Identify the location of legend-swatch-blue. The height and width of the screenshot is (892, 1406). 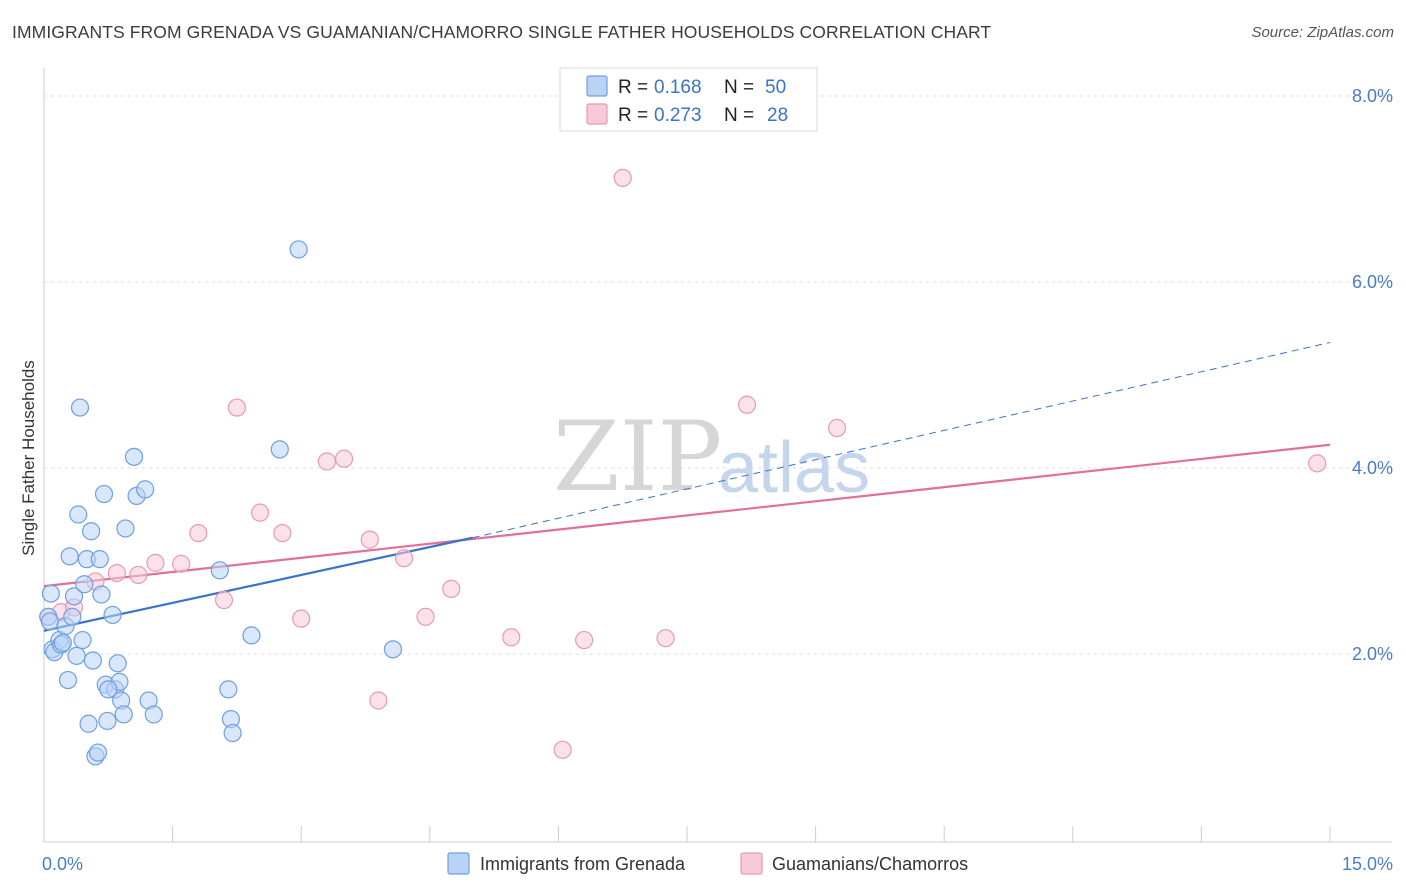
(597, 86).